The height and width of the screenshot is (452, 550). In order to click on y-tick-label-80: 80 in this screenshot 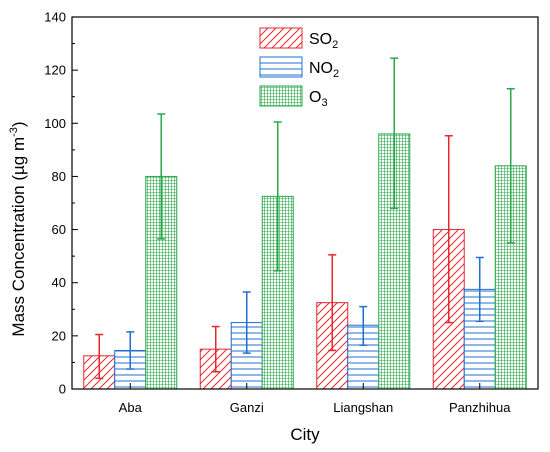, I will do `click(59, 176)`.